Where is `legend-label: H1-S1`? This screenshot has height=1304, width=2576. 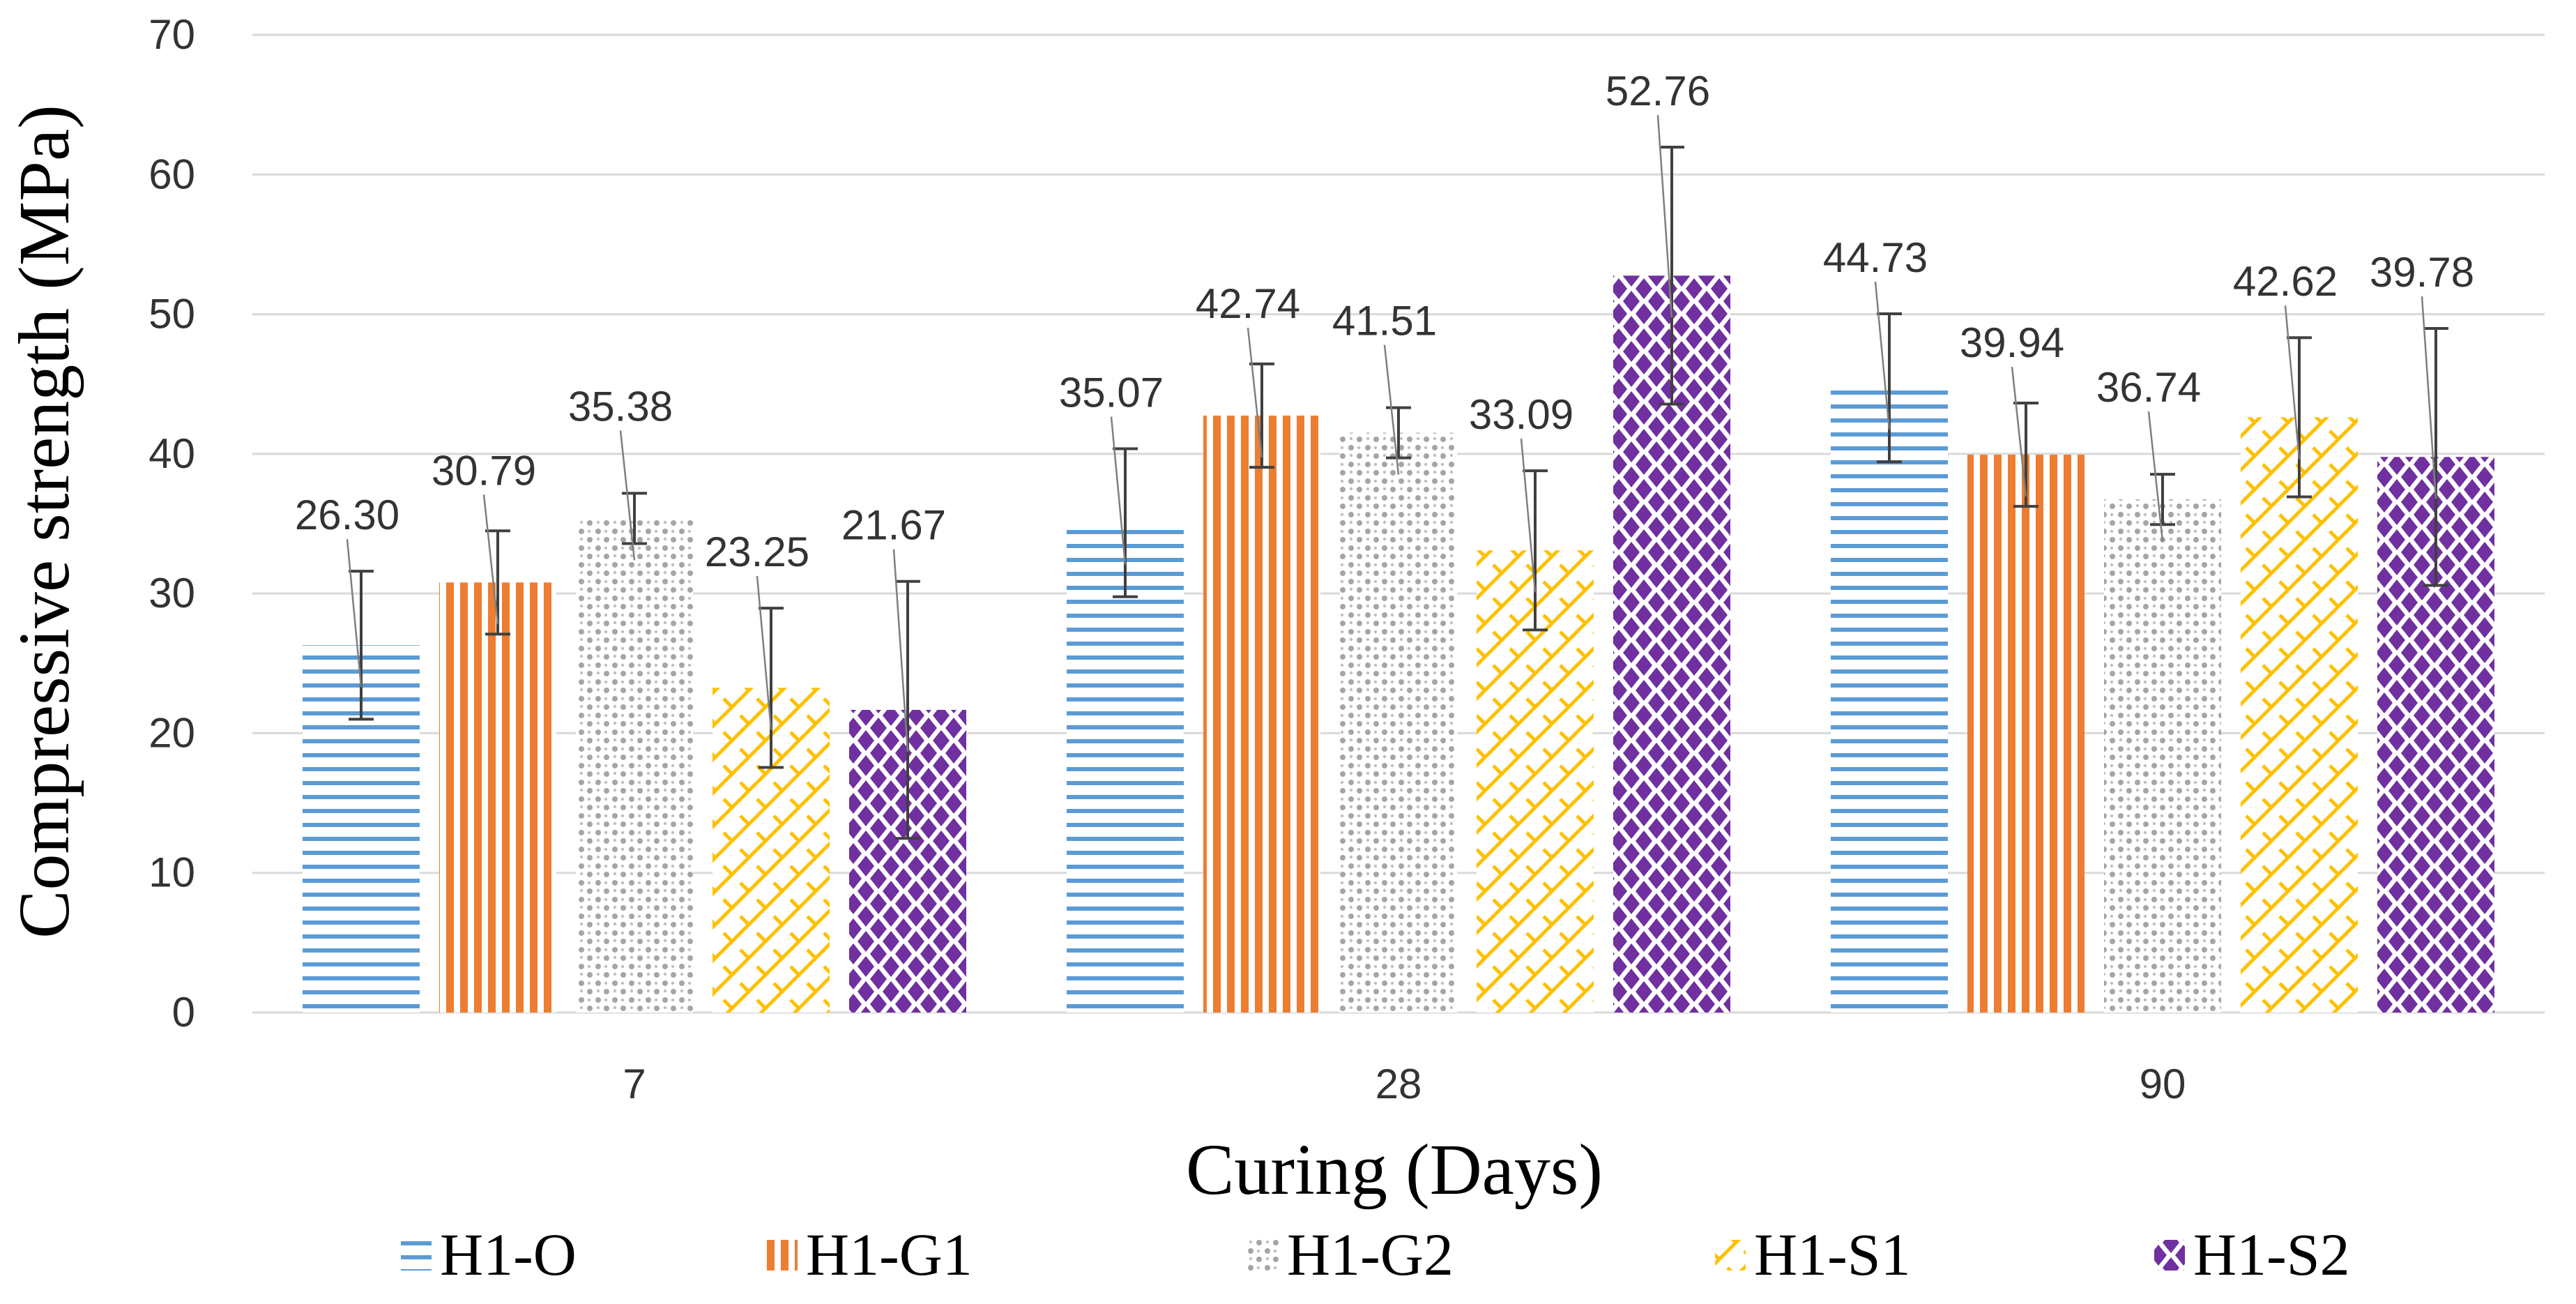
legend-label: H1-S1 is located at coordinates (1832, 1254).